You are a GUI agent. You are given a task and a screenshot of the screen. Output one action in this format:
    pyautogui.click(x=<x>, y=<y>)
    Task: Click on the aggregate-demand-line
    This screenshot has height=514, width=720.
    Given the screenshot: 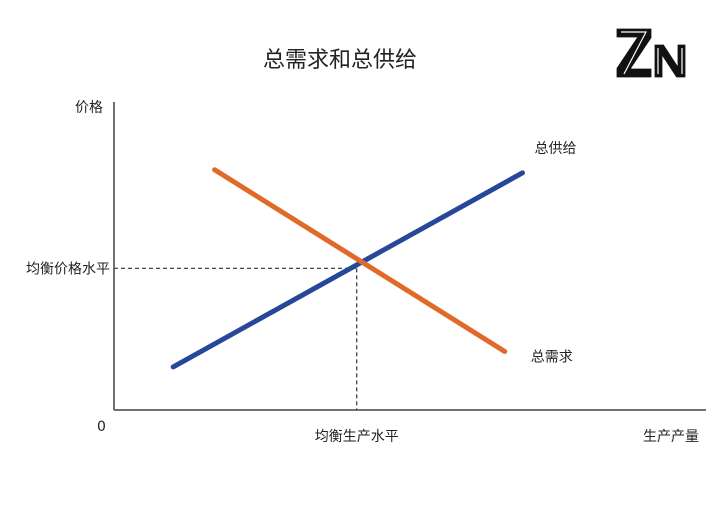 What is the action you would take?
    pyautogui.click(x=360, y=260)
    